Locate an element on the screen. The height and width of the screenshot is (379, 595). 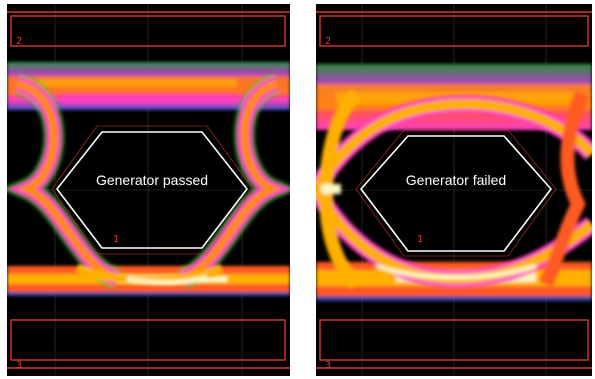
result-label-passed: Generator passed is located at coordinates (152, 180).